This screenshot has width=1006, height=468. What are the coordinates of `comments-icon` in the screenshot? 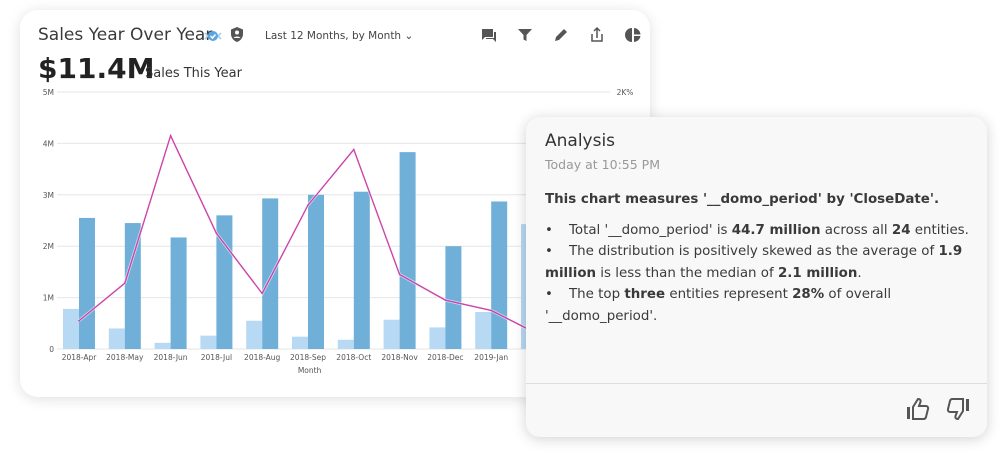 It's located at (489, 35).